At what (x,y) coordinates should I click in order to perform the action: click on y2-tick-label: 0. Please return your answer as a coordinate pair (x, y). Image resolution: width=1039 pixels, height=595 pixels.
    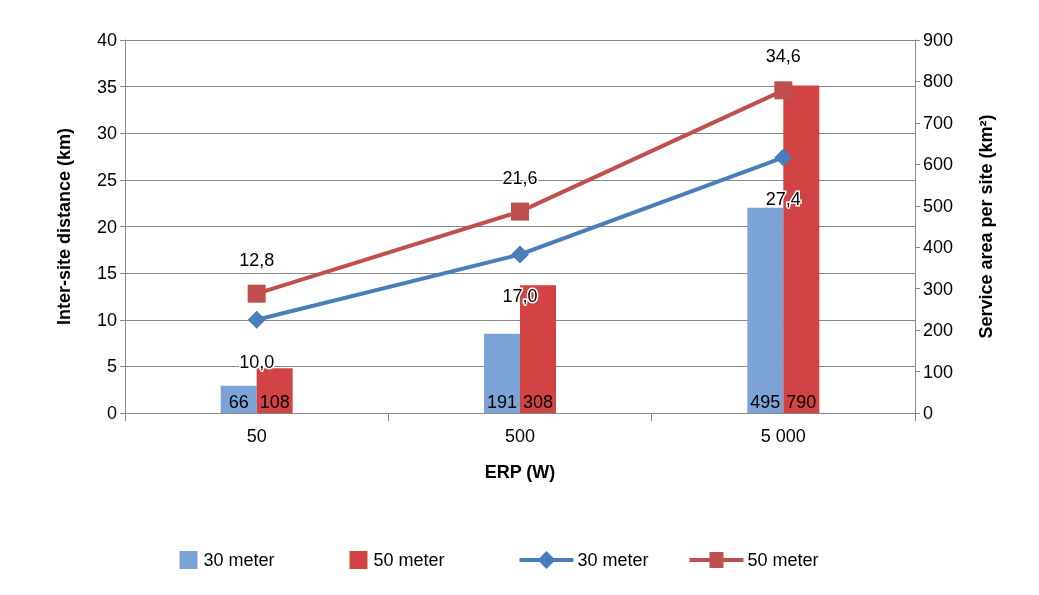
    Looking at the image, I should click on (928, 413).